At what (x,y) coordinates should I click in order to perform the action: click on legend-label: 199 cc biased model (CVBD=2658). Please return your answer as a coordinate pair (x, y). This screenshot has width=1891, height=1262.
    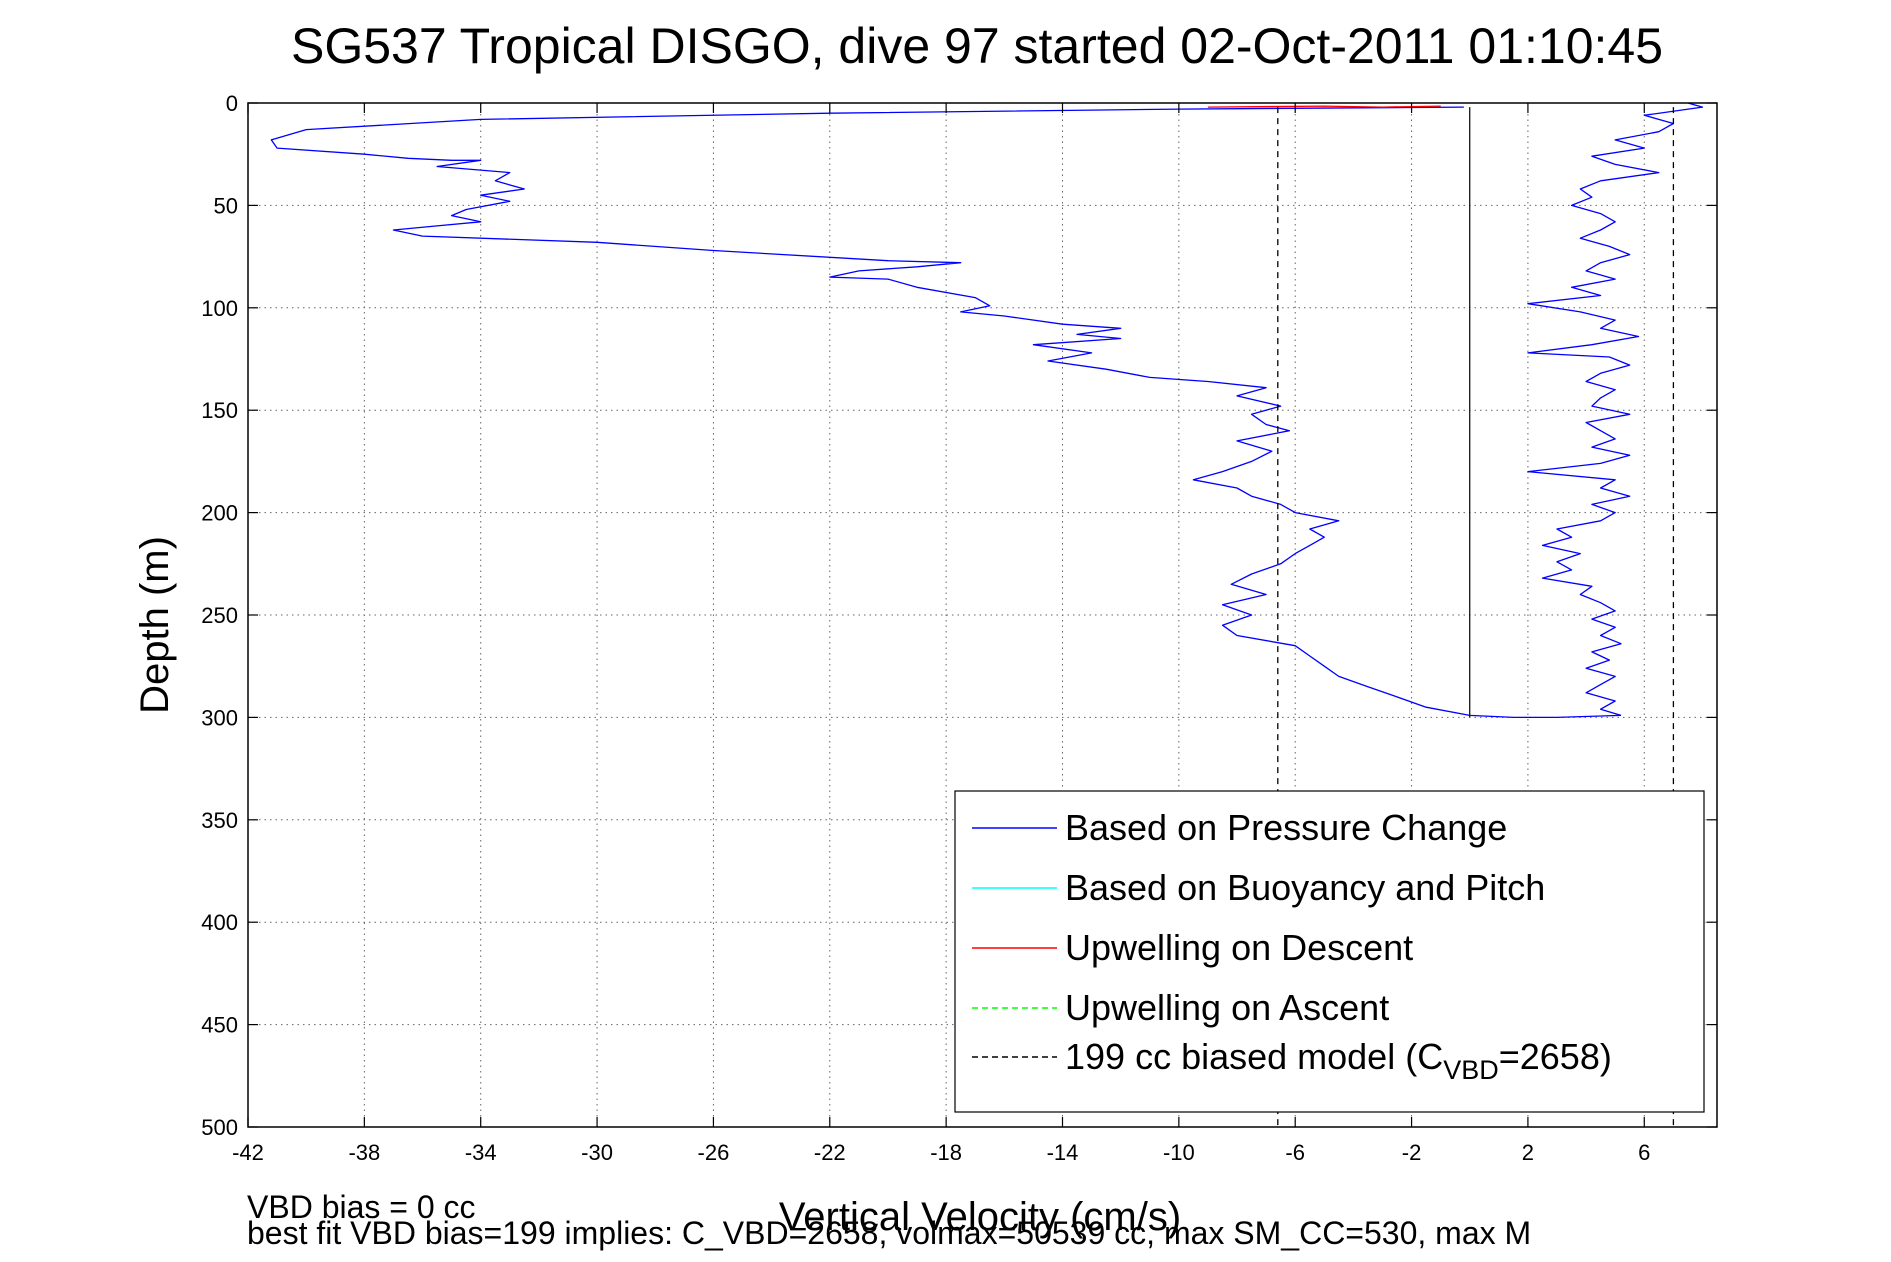
    Looking at the image, I should click on (1338, 1060).